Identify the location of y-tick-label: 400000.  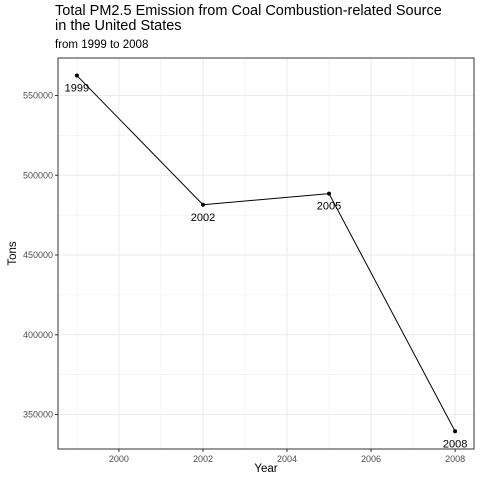
(38, 335).